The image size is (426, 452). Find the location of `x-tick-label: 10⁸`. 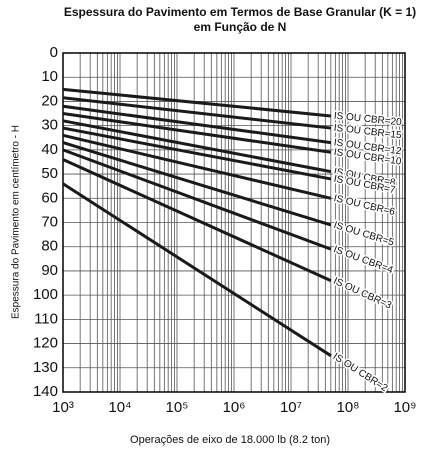

x-tick-label: 10⁸ is located at coordinates (347, 407).